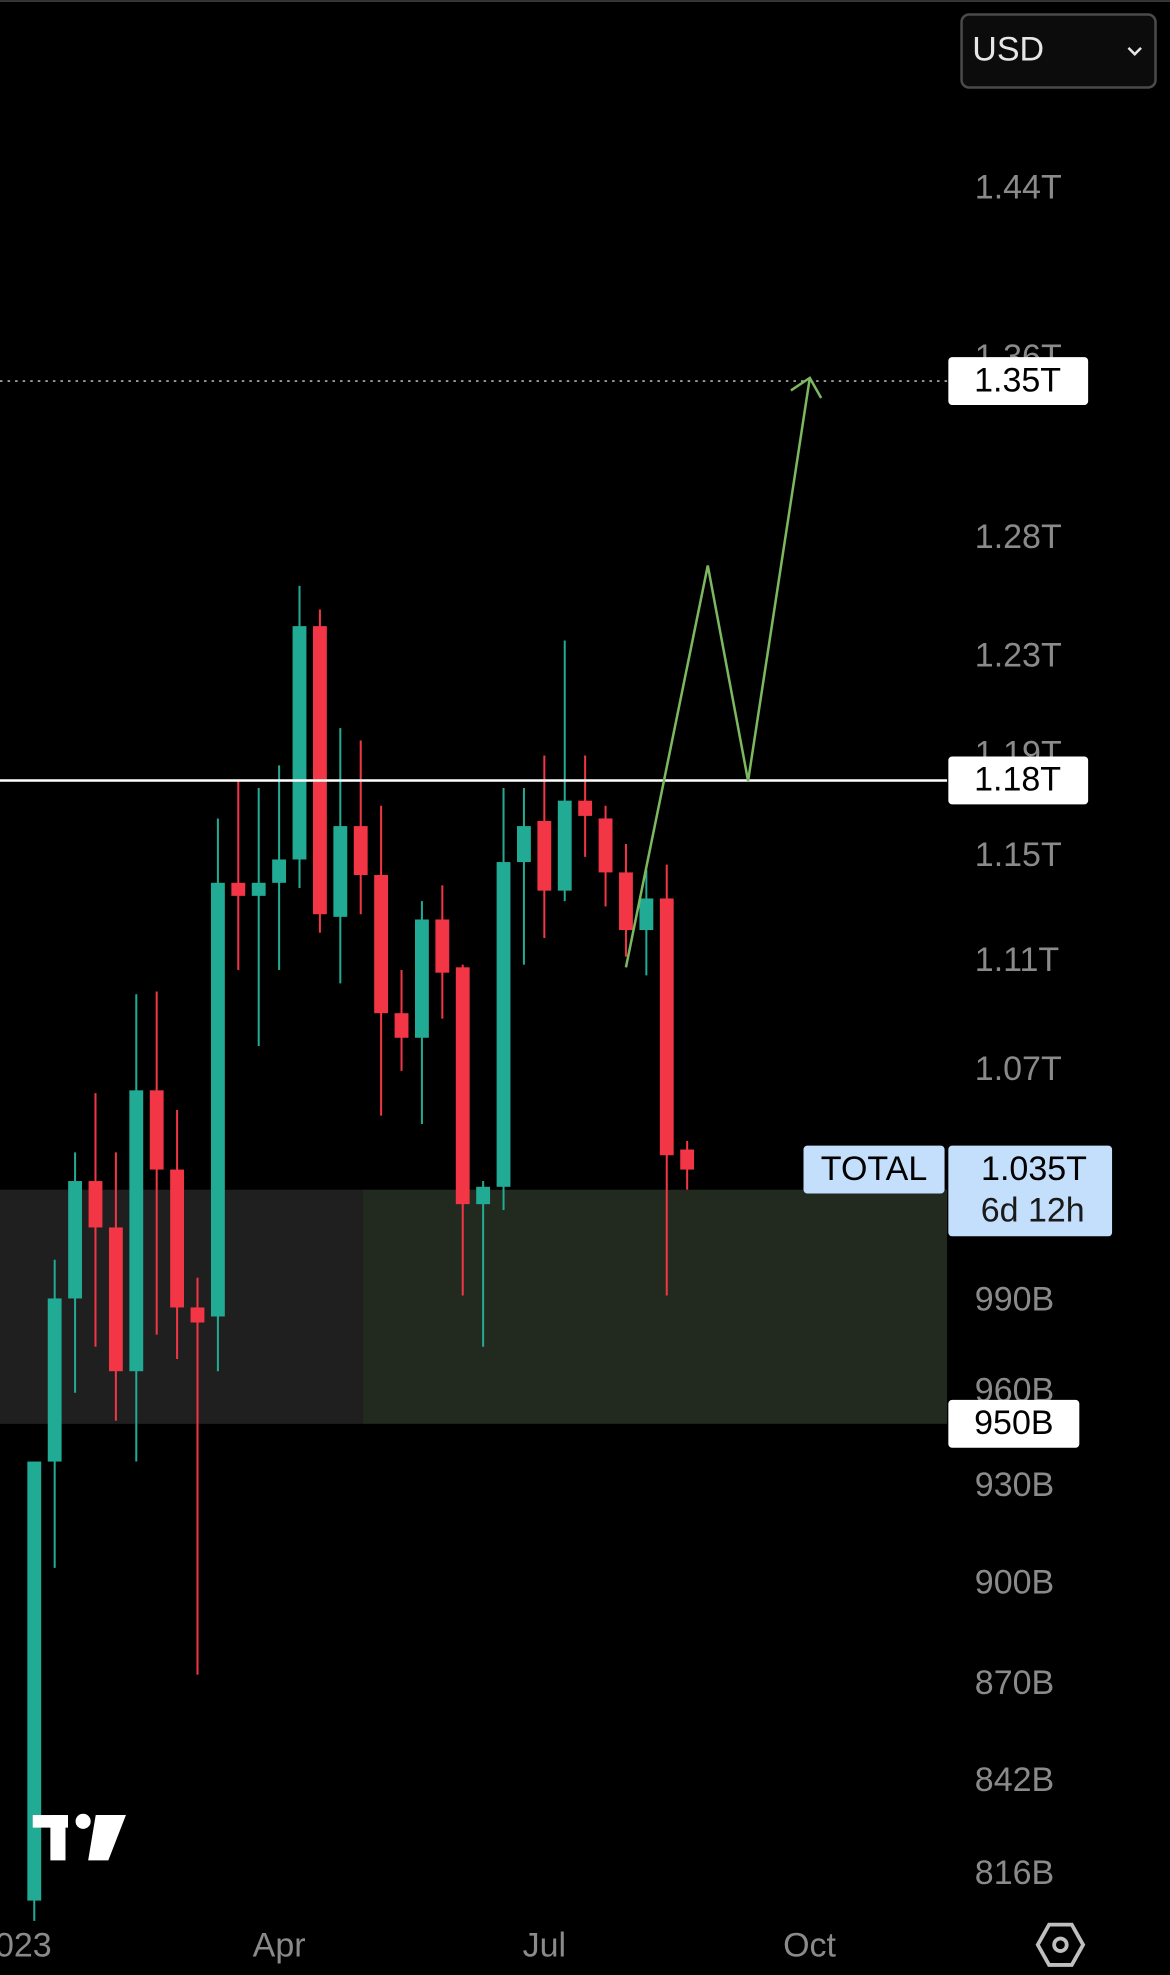 This screenshot has height=1975, width=1170. Describe the element at coordinates (1034, 1169) in the screenshot. I see `last-price-label: 1.035T` at that location.